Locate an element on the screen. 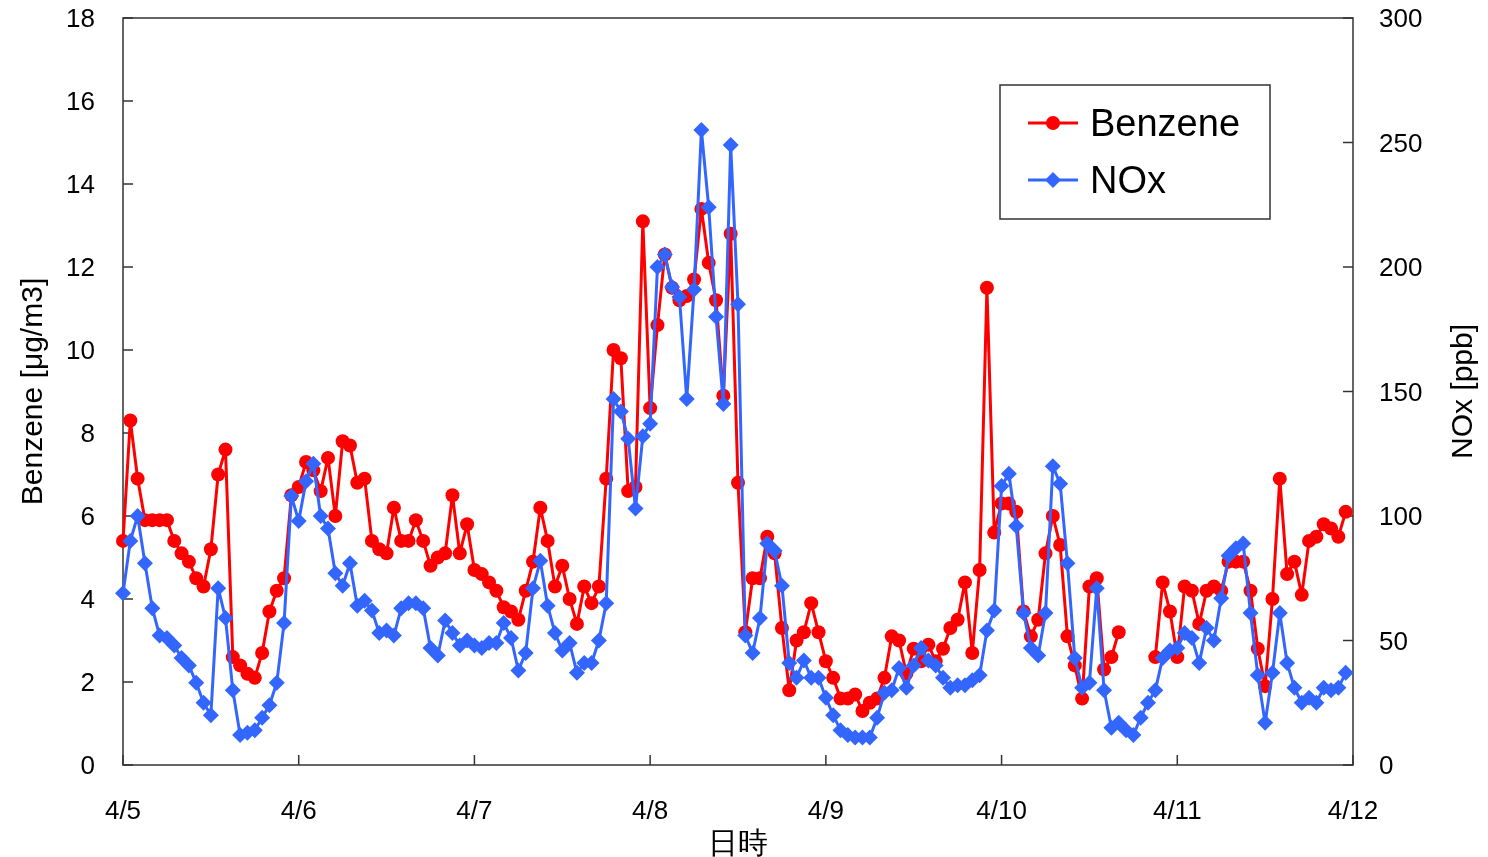 The image size is (1488, 857). x-tick-label: 4/12 is located at coordinates (1353, 810).